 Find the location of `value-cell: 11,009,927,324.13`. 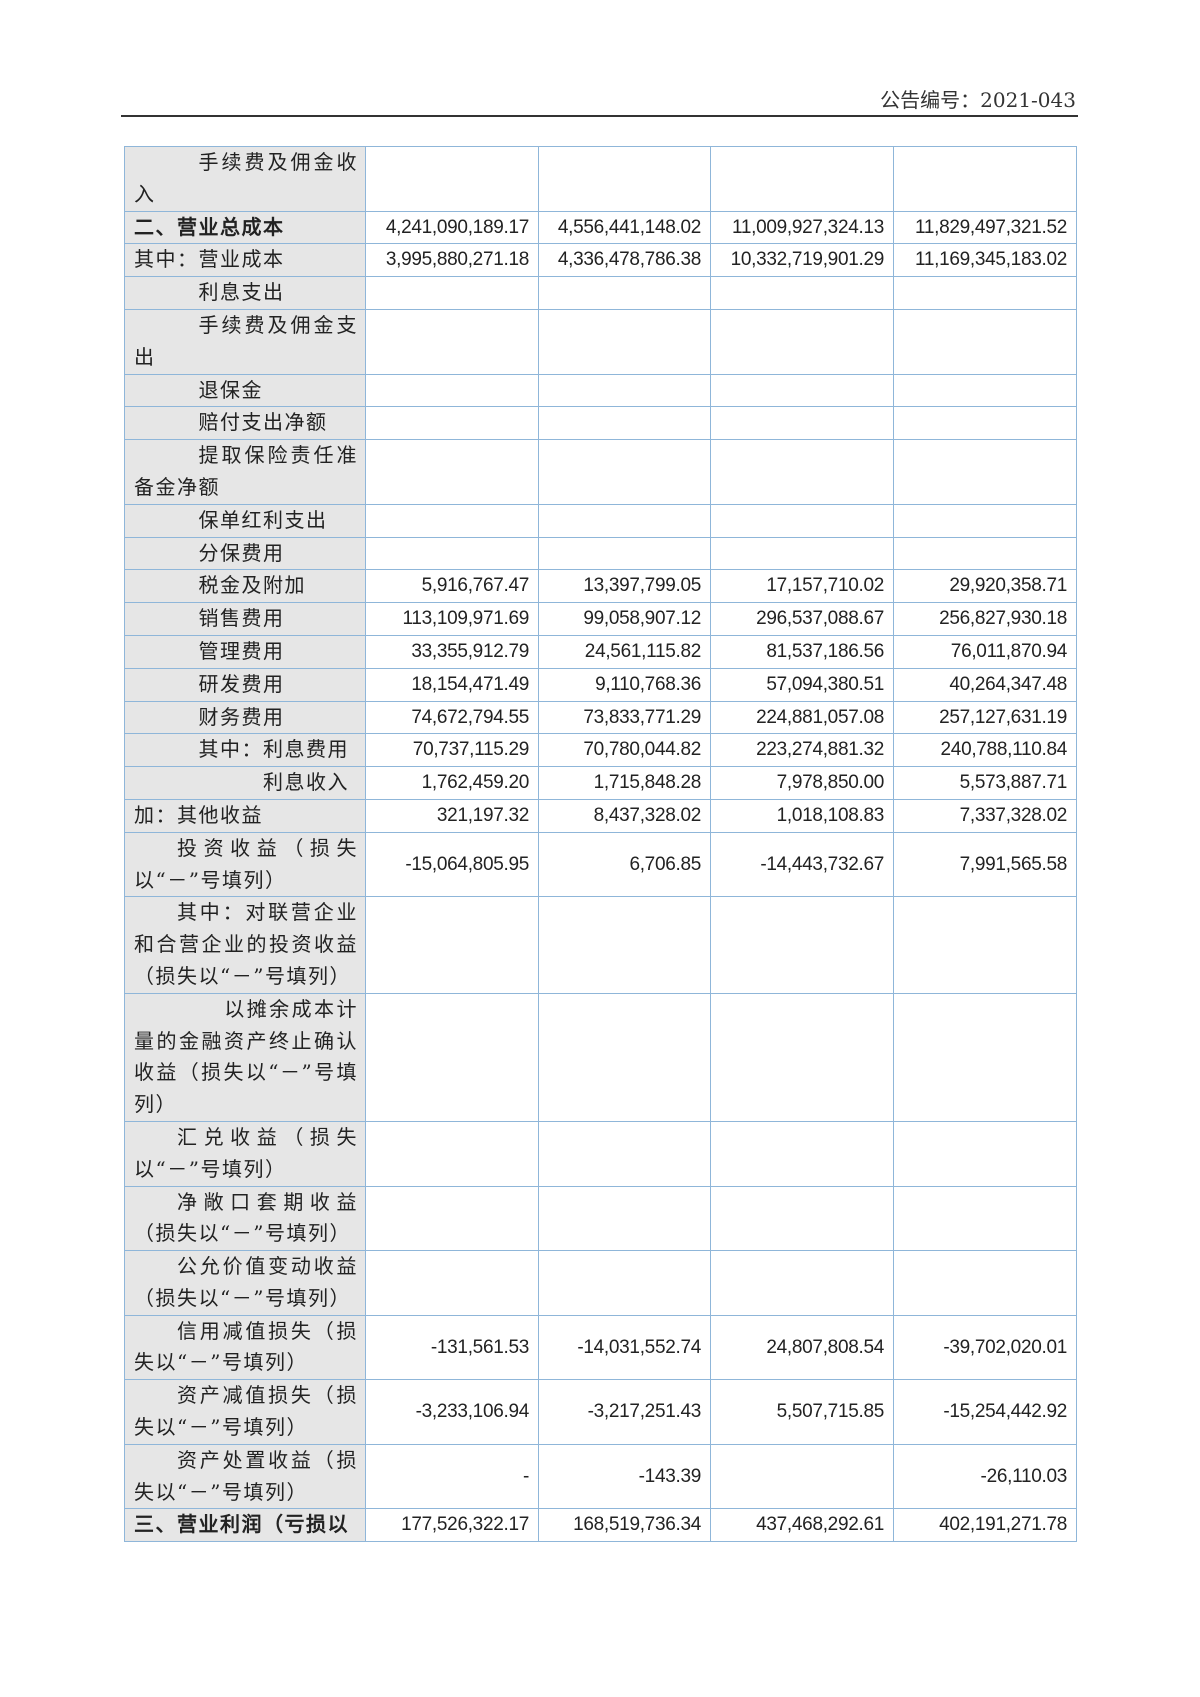

value-cell: 11,009,927,324.13 is located at coordinates (802, 227).